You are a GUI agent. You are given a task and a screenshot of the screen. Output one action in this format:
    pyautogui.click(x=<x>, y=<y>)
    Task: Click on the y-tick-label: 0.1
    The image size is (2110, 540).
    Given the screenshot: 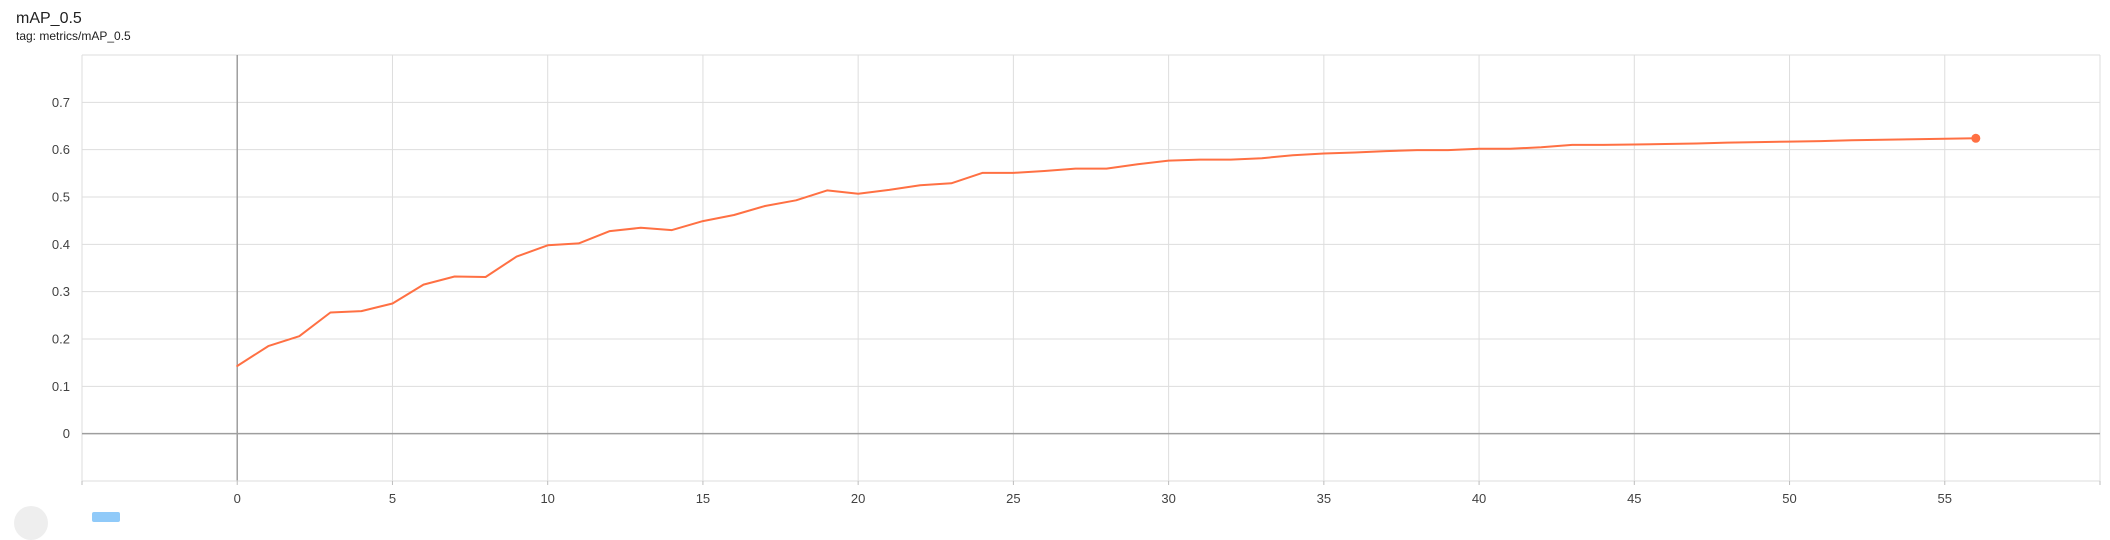 What is the action you would take?
    pyautogui.click(x=61, y=386)
    